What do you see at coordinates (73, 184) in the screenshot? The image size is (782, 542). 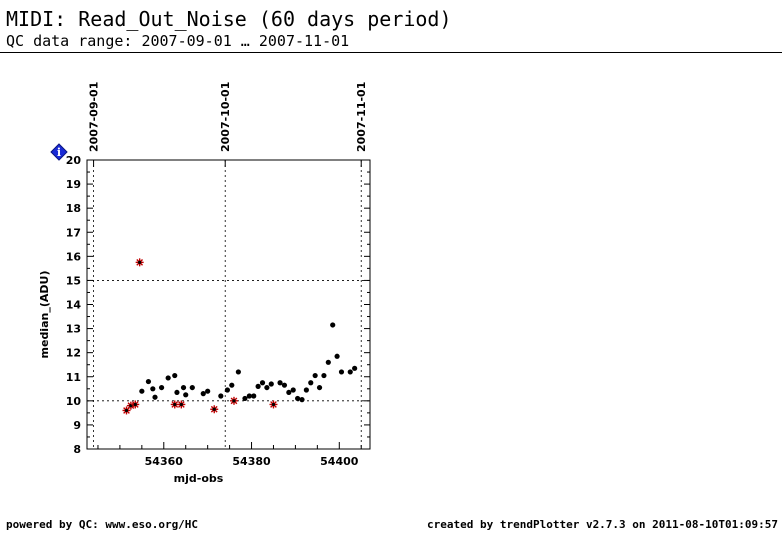 I see `y-tick-label: 19` at bounding box center [73, 184].